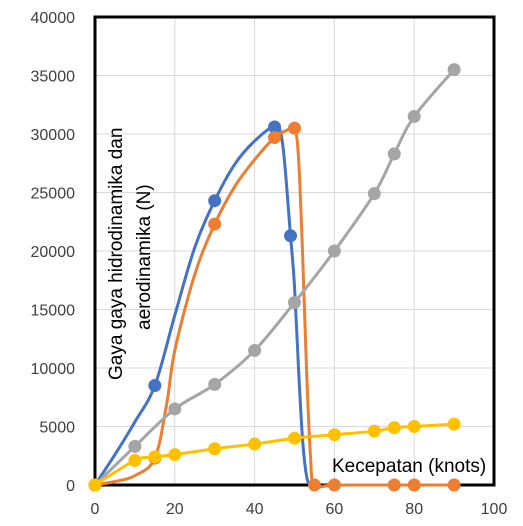  Describe the element at coordinates (53, 369) in the screenshot. I see `y-tick-label: 10000` at that location.